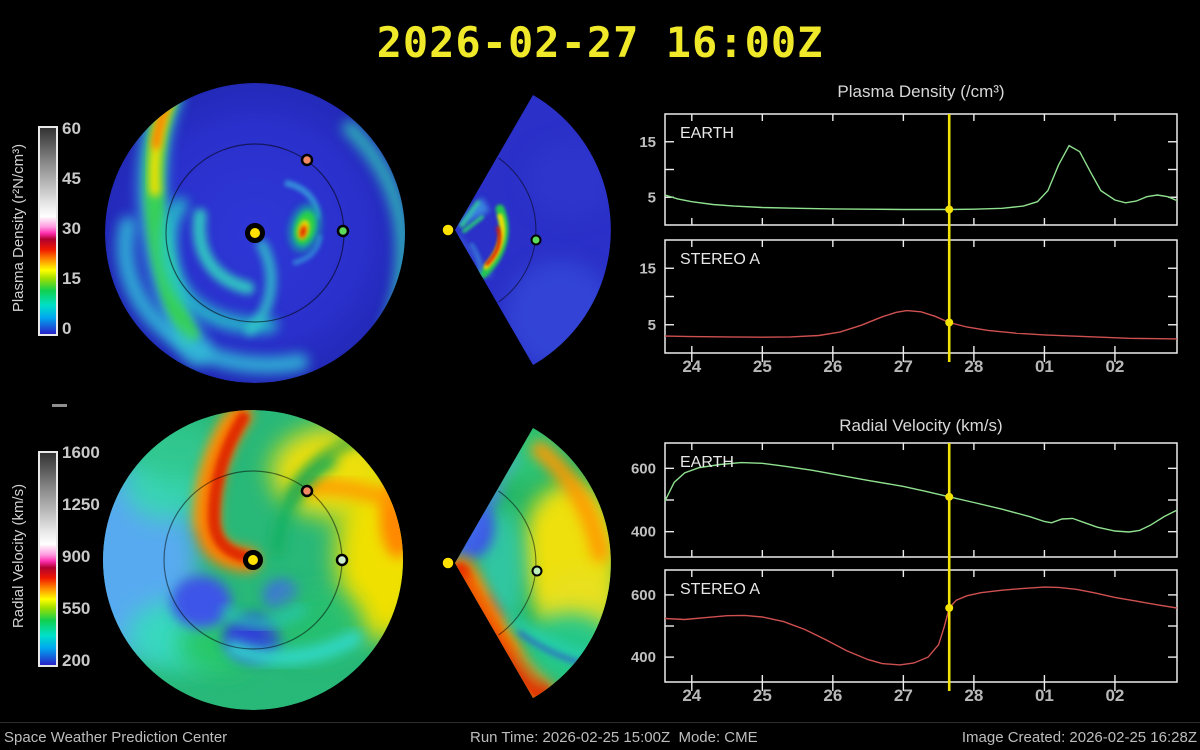  What do you see at coordinates (116, 737) in the screenshot?
I see `org-name: Space Weather Prediction Center` at bounding box center [116, 737].